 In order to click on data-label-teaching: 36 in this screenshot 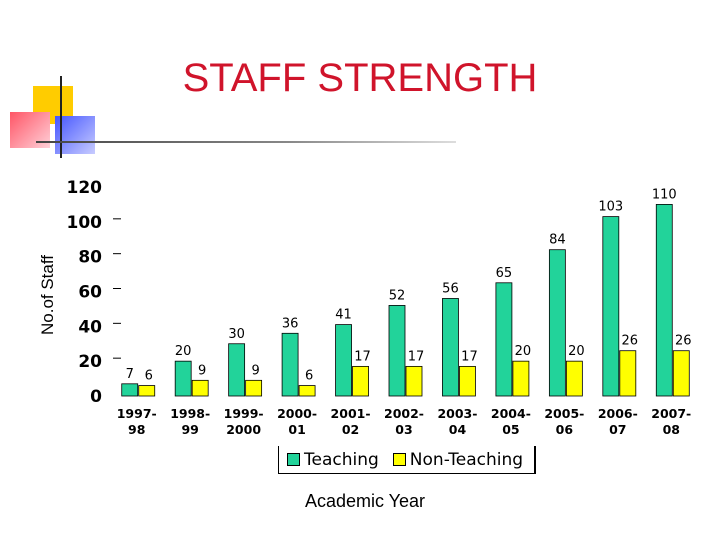, I will do `click(290, 323)`.